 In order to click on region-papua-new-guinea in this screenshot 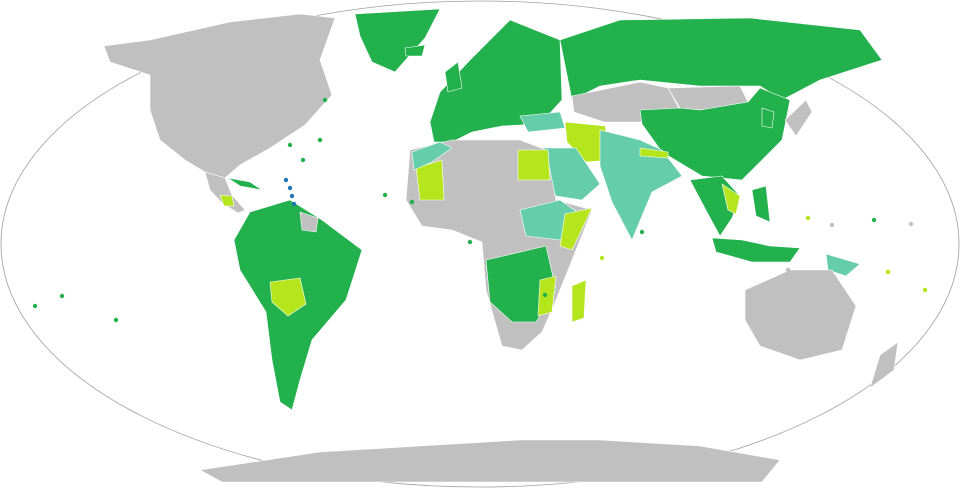, I will do `click(843, 265)`.